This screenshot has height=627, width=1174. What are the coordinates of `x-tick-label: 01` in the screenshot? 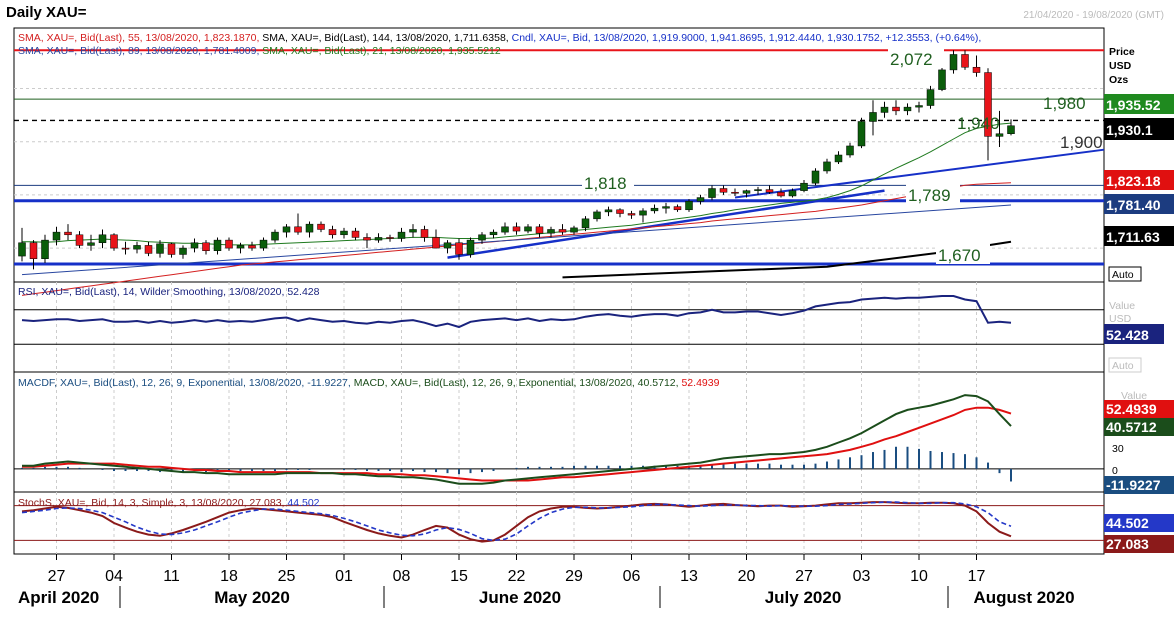 It's located at (344, 576).